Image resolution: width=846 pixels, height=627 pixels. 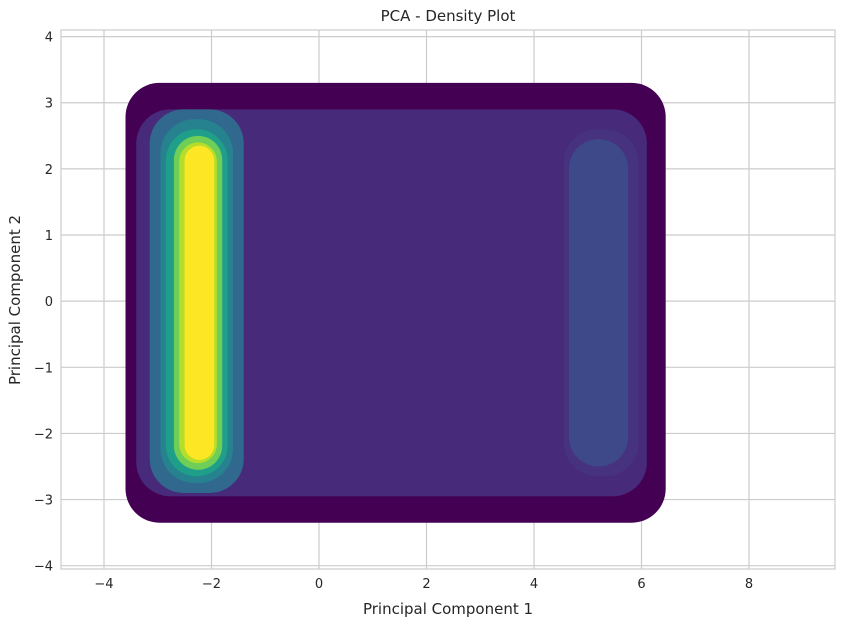 I want to click on y-tick-label: −4, so click(x=43, y=567).